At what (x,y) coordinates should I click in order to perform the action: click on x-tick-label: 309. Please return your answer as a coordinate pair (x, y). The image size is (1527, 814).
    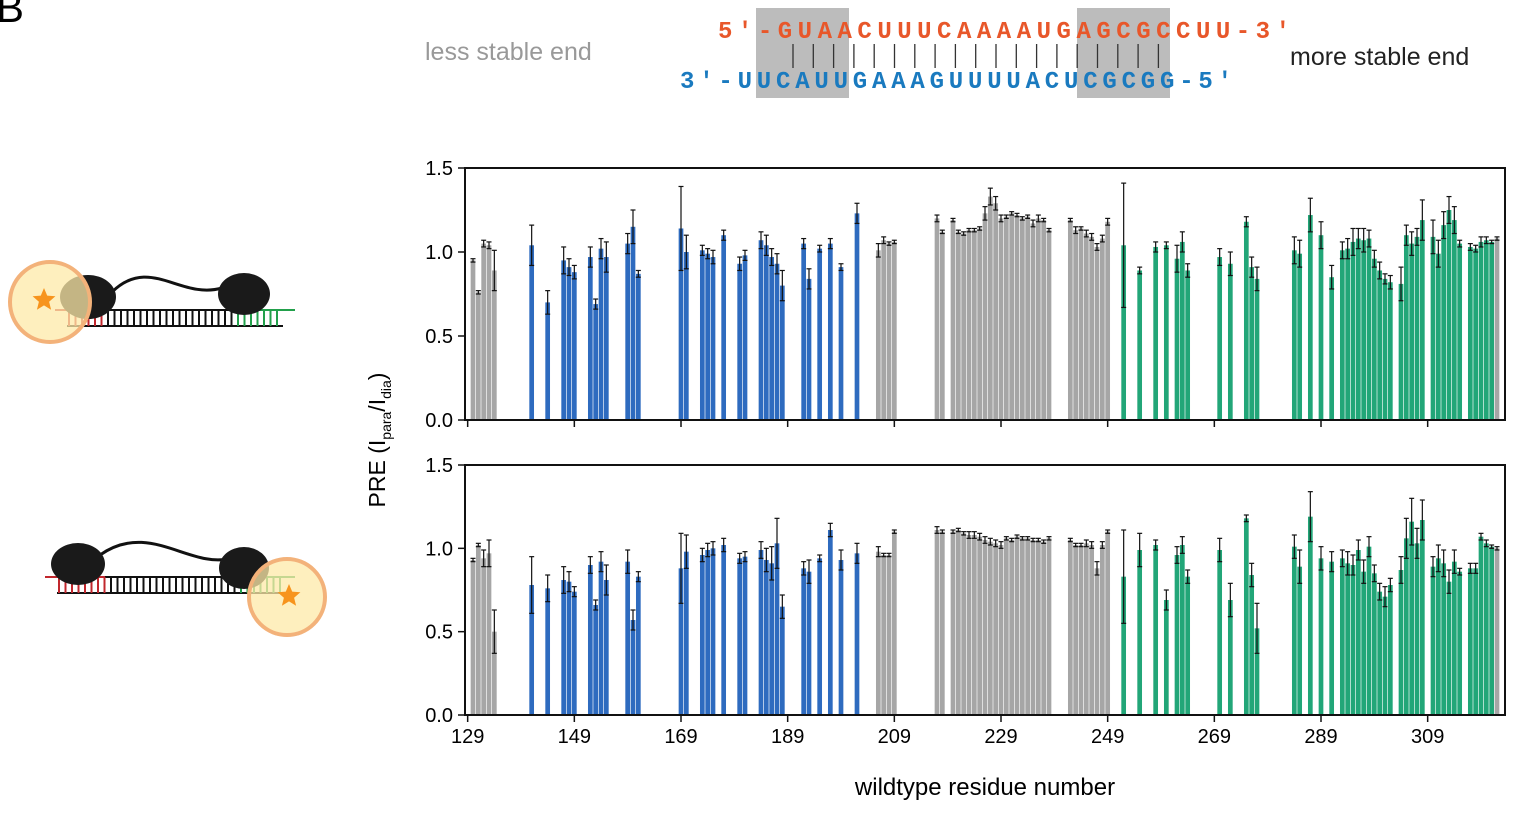
    Looking at the image, I should click on (1427, 737).